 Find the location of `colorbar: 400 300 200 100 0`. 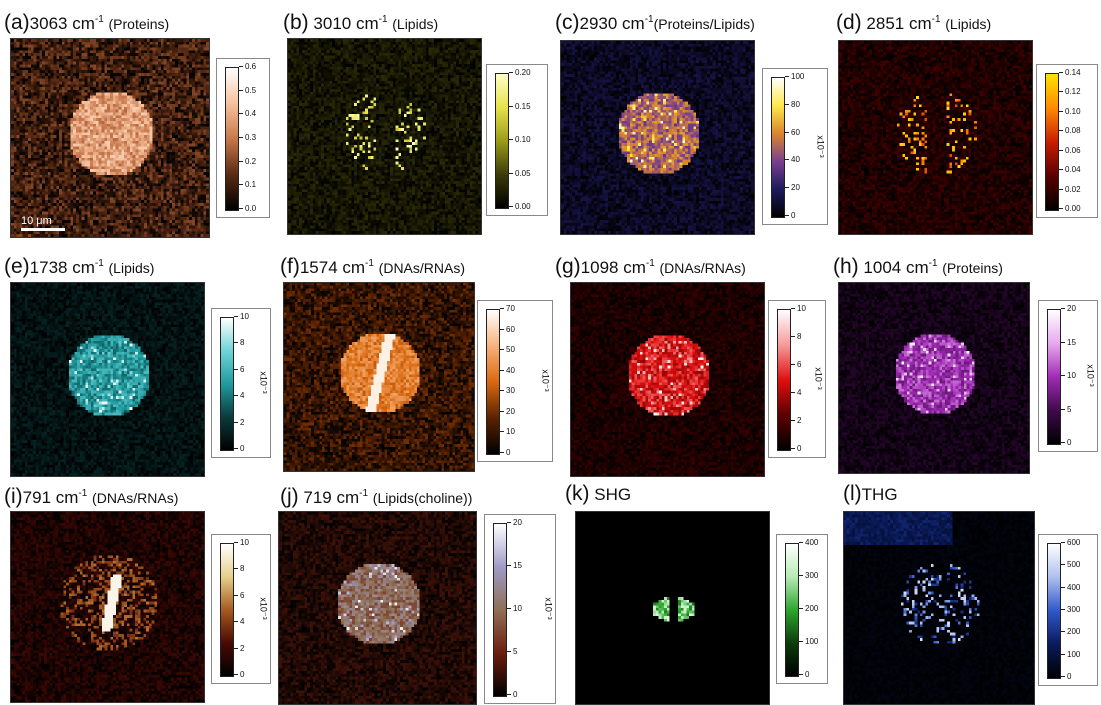

colorbar: 400 300 200 100 0 is located at coordinates (802, 609).